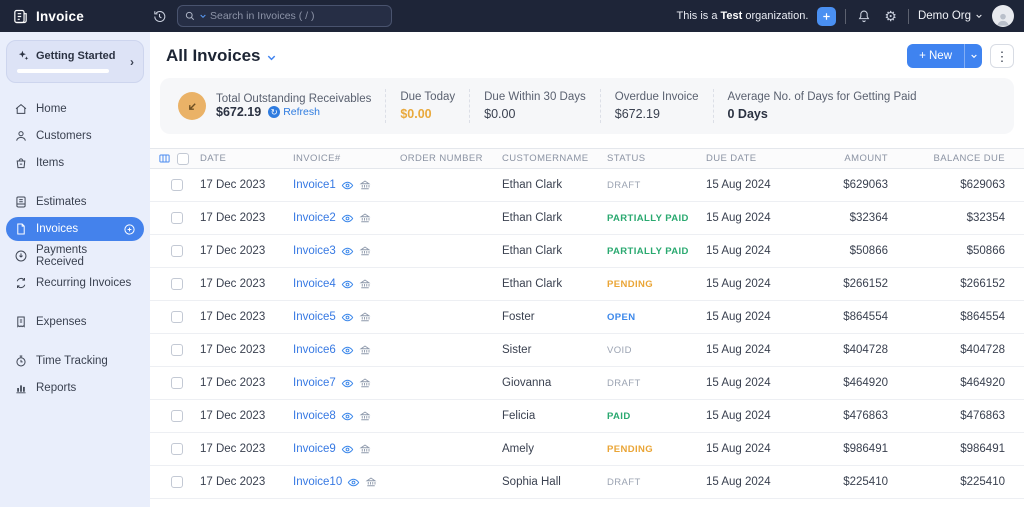 Image resolution: width=1024 pixels, height=507 pixels. I want to click on user-avatar, so click(1003, 16).